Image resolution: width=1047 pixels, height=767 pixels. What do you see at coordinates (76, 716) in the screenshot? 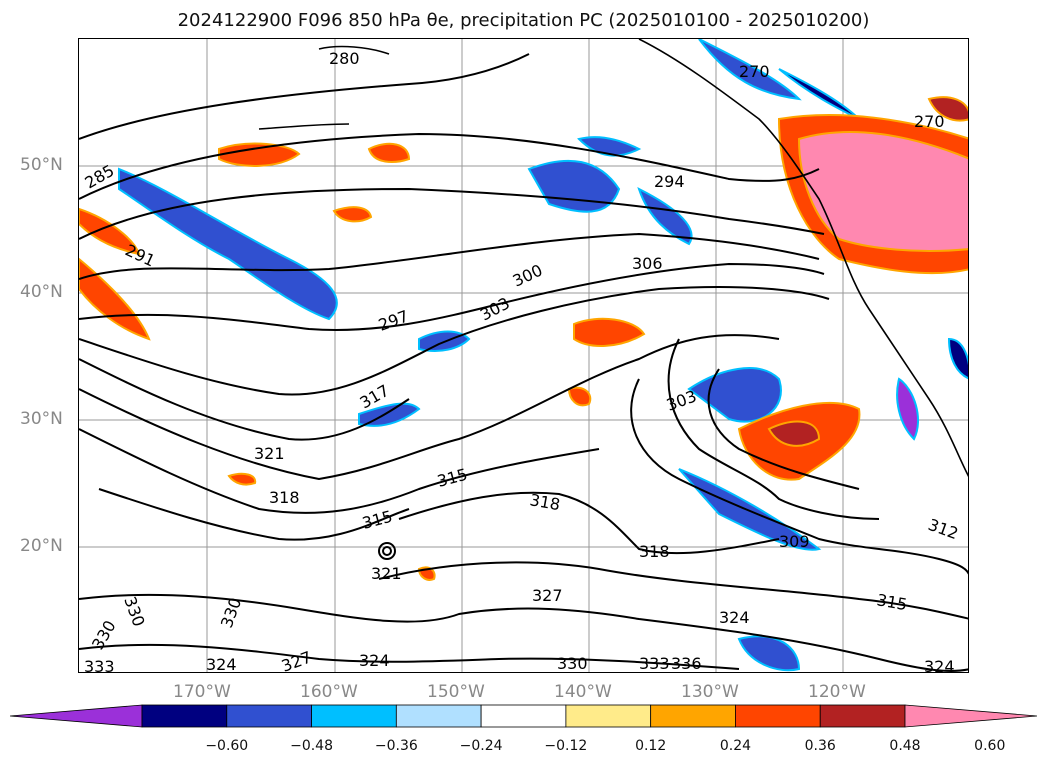
I see `colorbar-extend-min` at bounding box center [76, 716].